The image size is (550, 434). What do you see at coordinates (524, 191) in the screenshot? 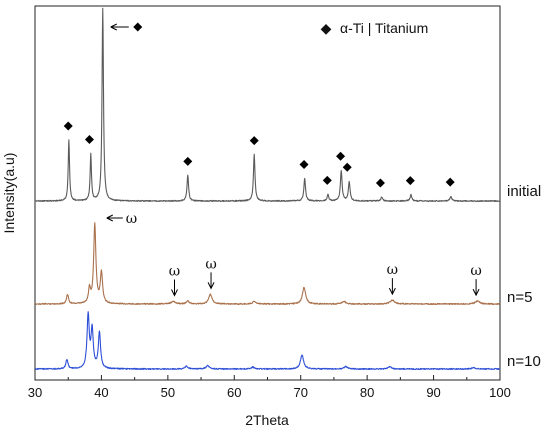
I see `series-label-initial: initial` at bounding box center [524, 191].